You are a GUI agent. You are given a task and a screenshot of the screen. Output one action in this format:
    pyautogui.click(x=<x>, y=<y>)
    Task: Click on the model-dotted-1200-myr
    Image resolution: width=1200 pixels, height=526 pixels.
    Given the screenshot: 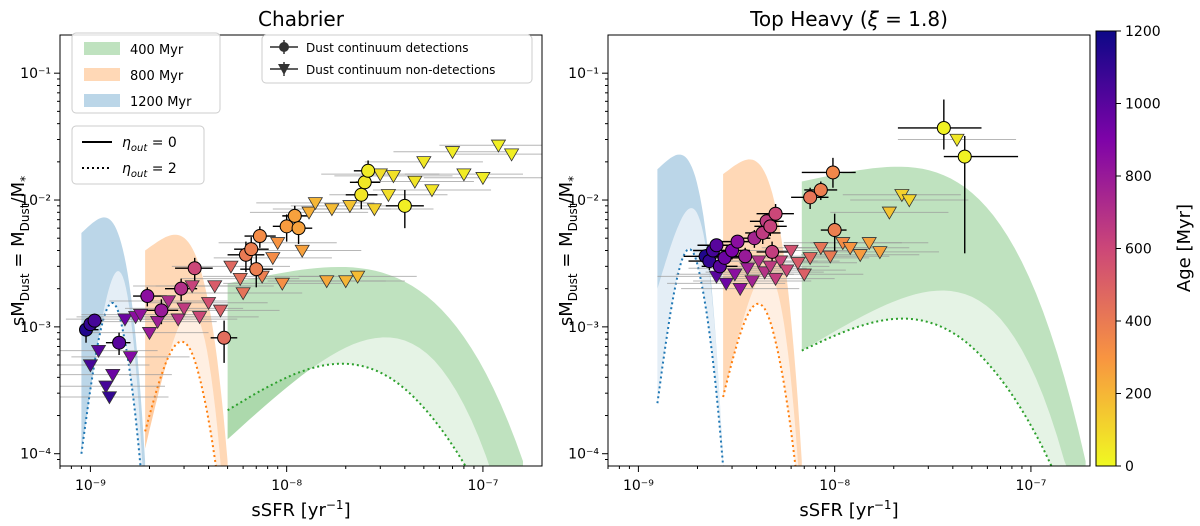 What is the action you would take?
    pyautogui.click(x=690, y=357)
    